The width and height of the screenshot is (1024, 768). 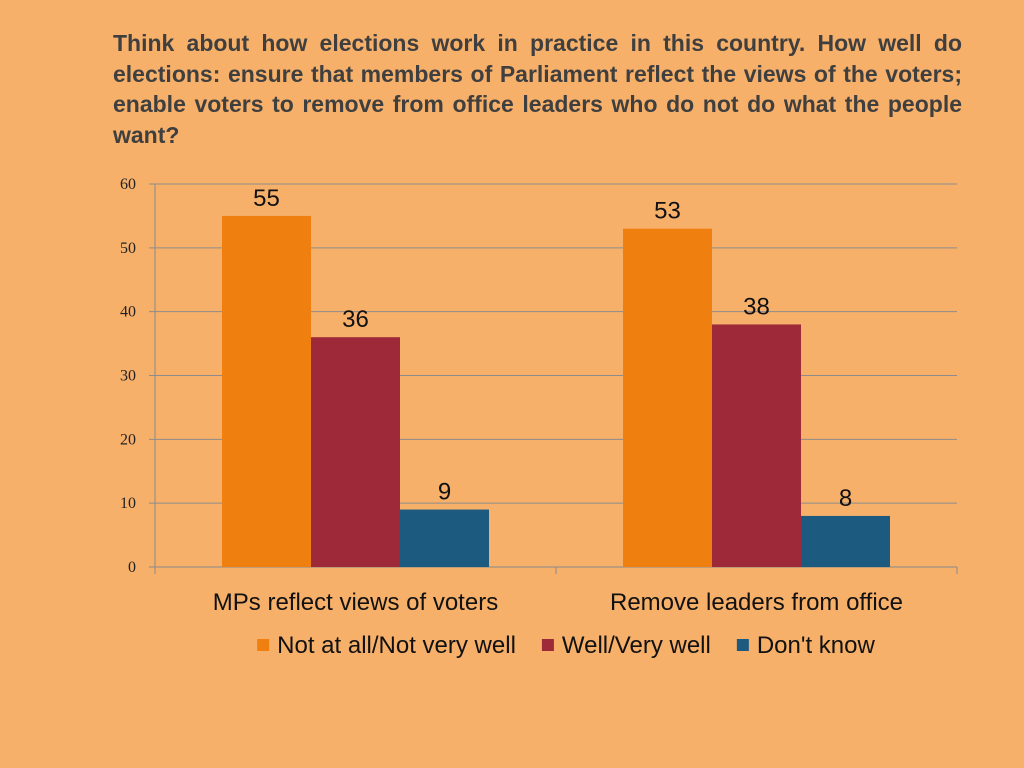 What do you see at coordinates (444, 492) in the screenshot?
I see `data-label: 9` at bounding box center [444, 492].